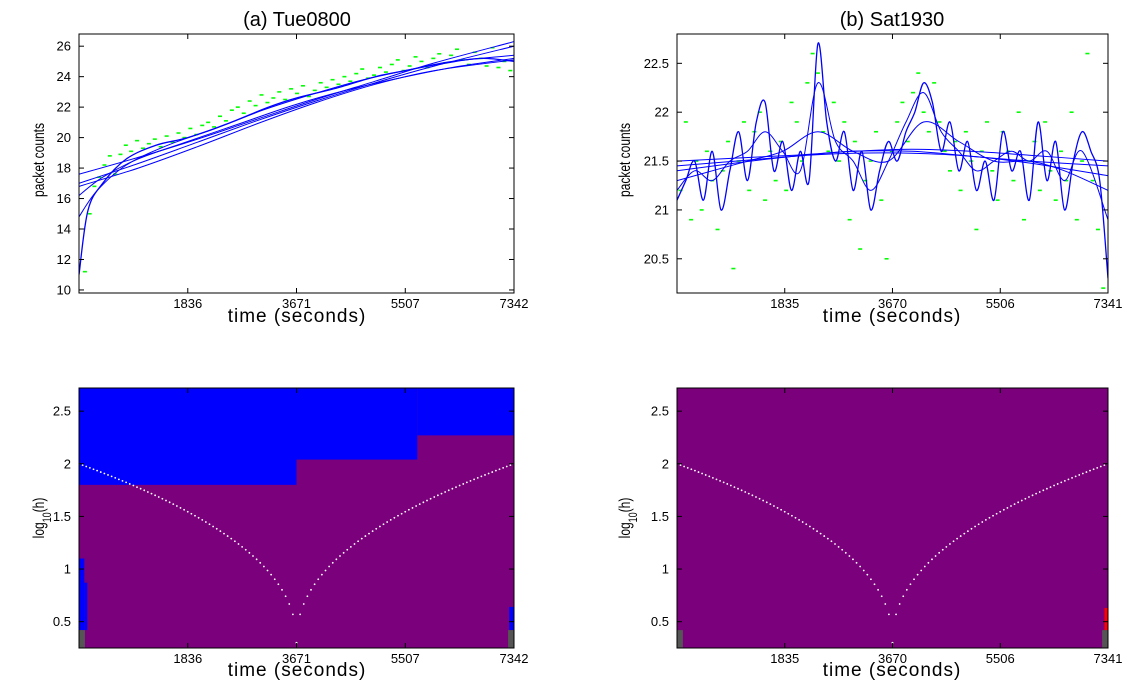 Image resolution: width=1144 pixels, height=684 pixels. Describe the element at coordinates (1106, 619) in the screenshot. I see `panel-d-region-red` at that location.